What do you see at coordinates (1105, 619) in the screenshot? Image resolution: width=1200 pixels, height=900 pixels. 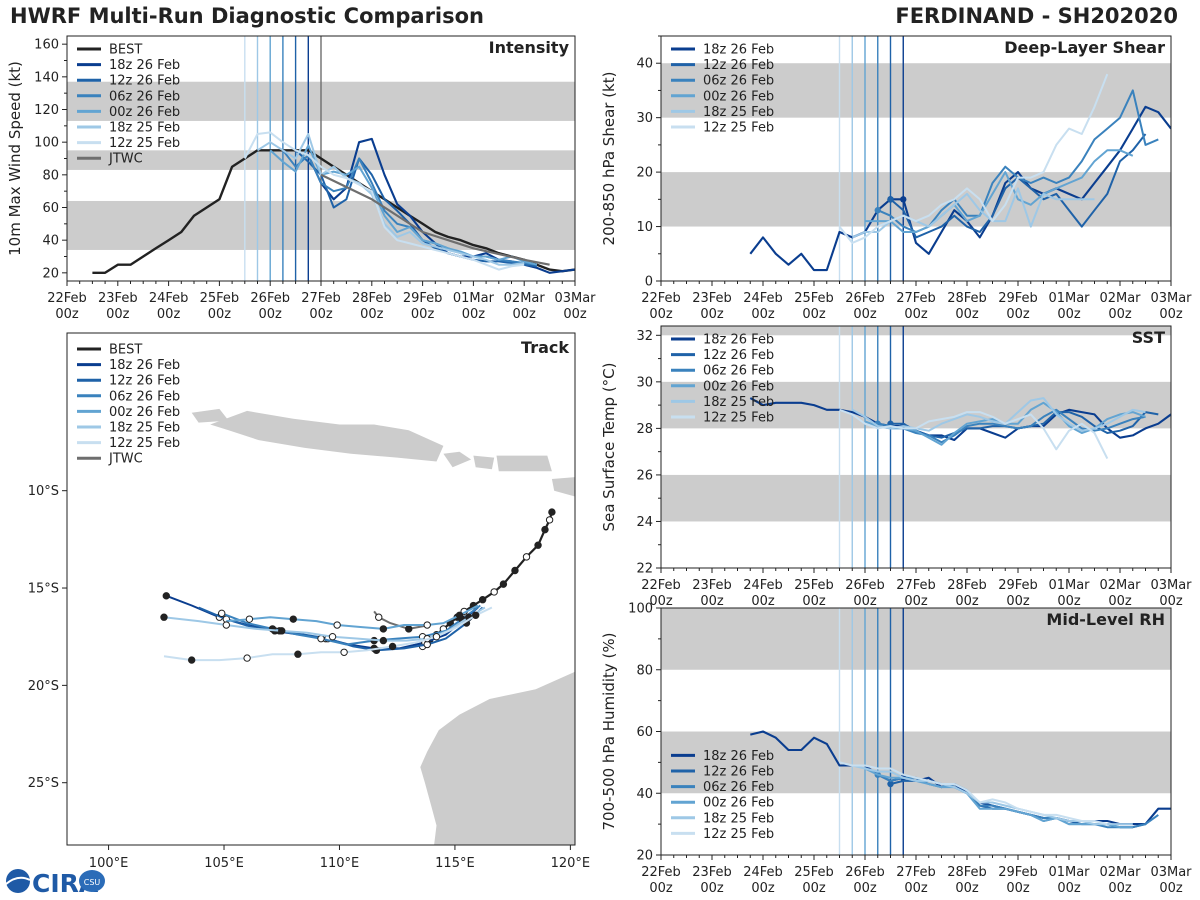 I see `panel-title: Mid-Level RH` at bounding box center [1105, 619].